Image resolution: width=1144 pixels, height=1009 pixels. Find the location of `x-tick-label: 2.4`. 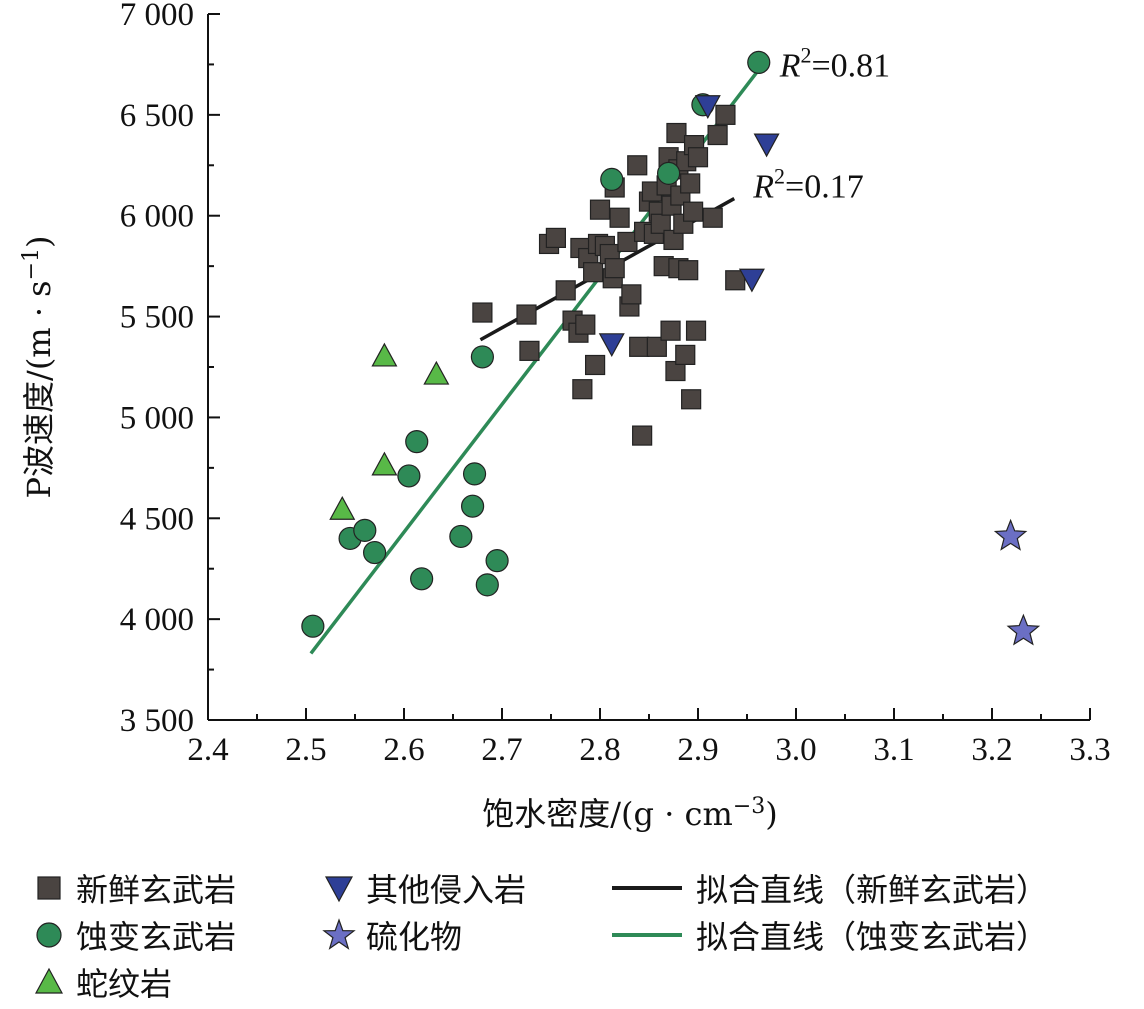

x-tick-label: 2.4 is located at coordinates (207, 750).